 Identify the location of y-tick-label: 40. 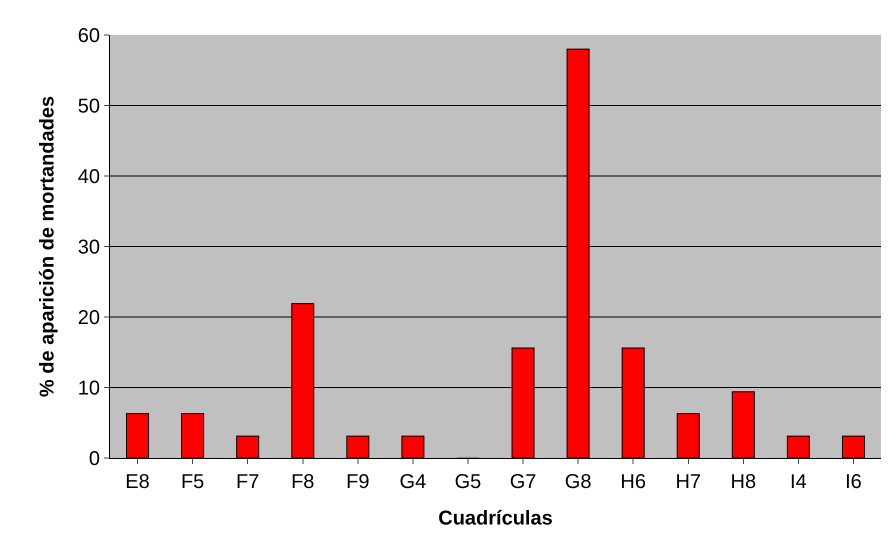
(89, 177).